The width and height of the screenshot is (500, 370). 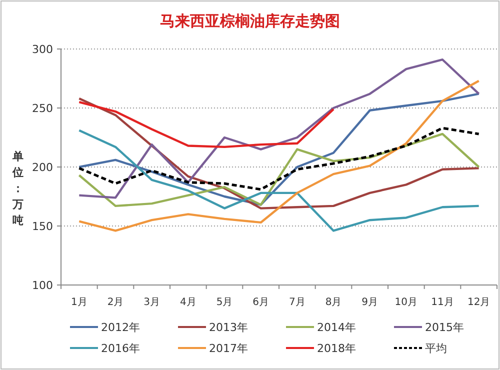 What do you see at coordinates (336, 327) in the screenshot?
I see `legend-label: 2014年` at bounding box center [336, 327].